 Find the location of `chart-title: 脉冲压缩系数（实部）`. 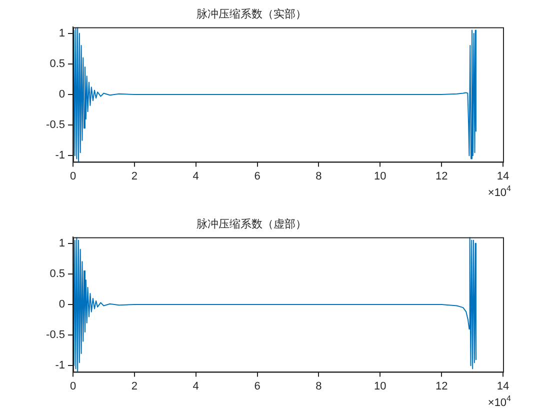

chart-title: 脉冲压缩系数（实部） is located at coordinates (251, 14).